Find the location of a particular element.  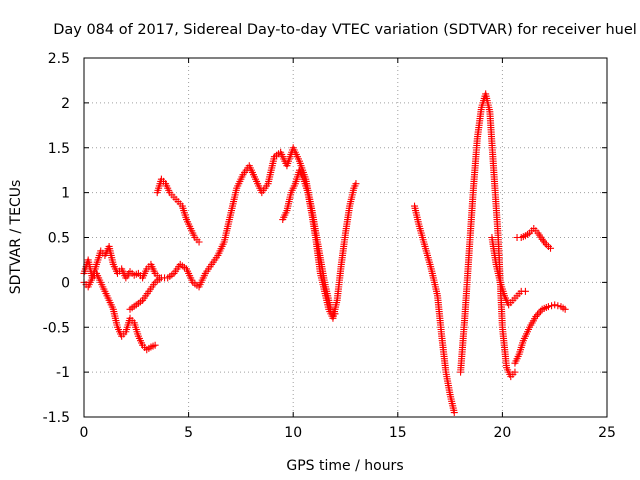

x-axis-label: GPS time / hours is located at coordinates (344, 466).